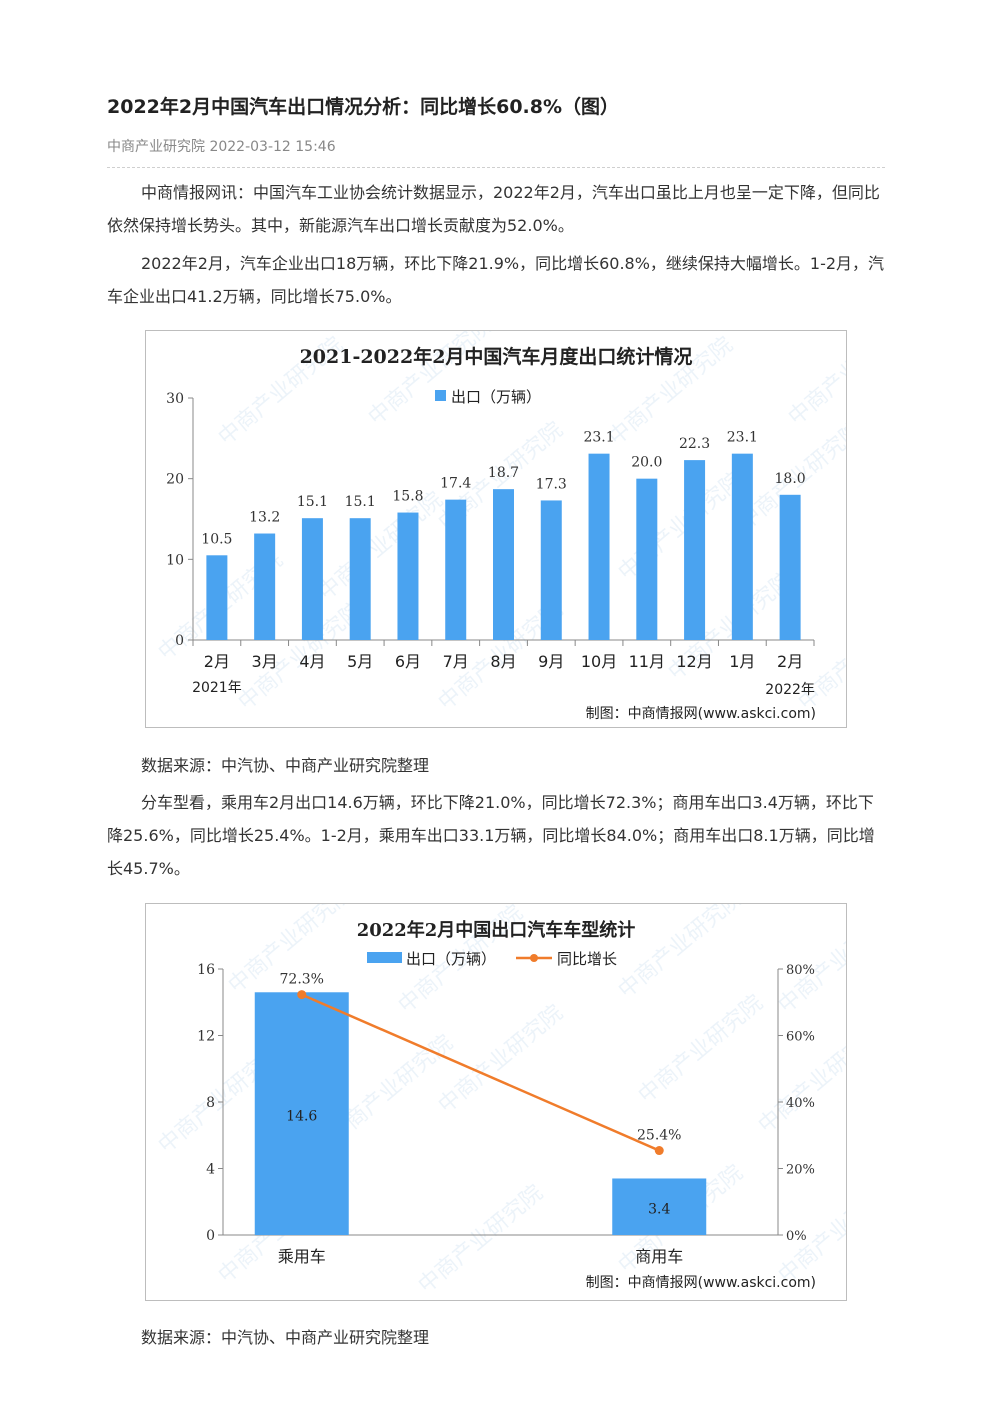  What do you see at coordinates (206, 970) in the screenshot?
I see `y-tick-label: 16` at bounding box center [206, 970].